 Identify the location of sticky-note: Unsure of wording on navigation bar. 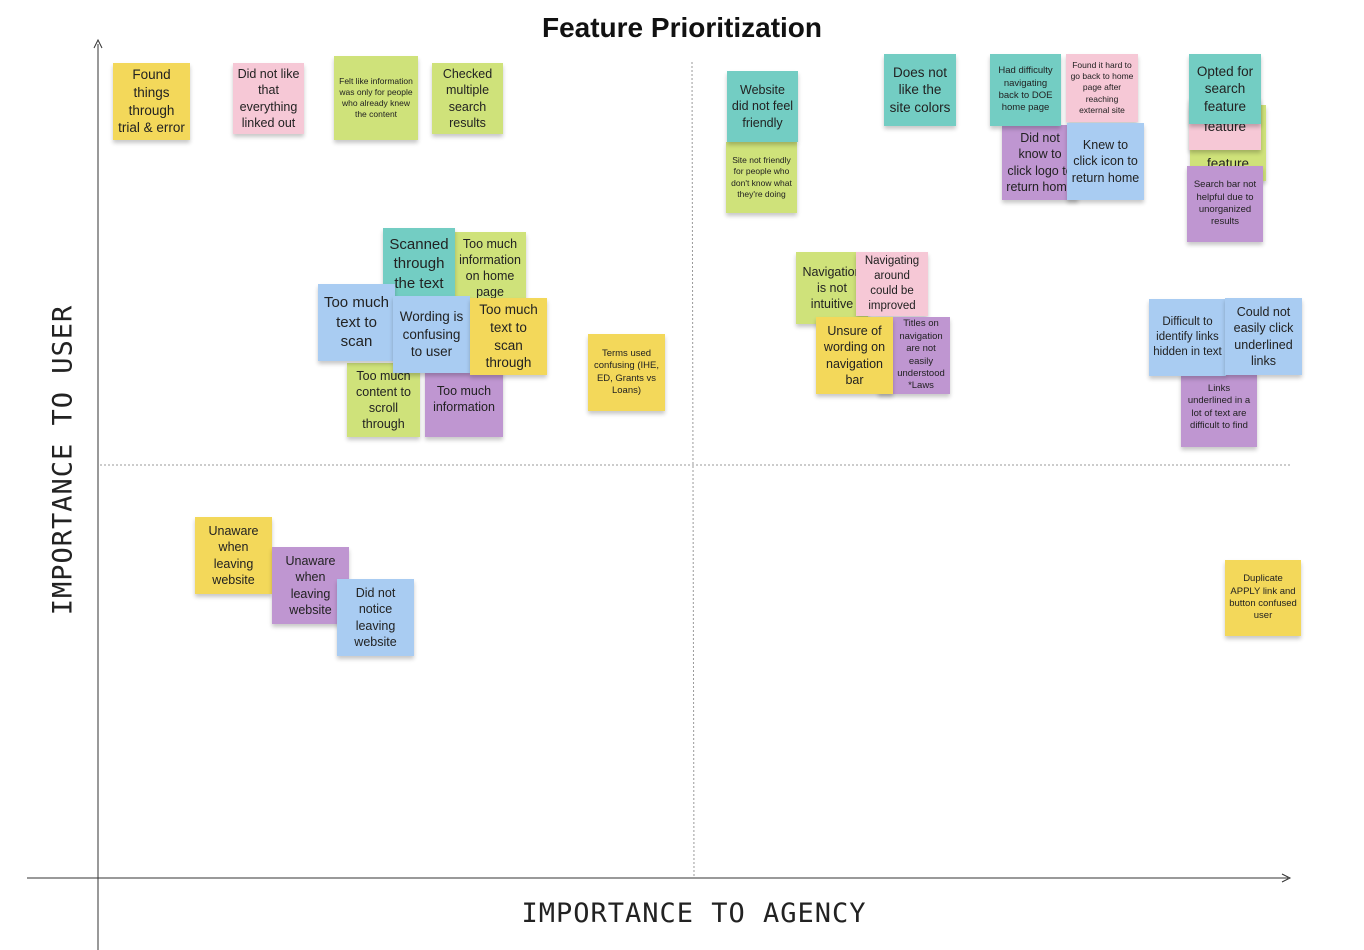
(854, 355).